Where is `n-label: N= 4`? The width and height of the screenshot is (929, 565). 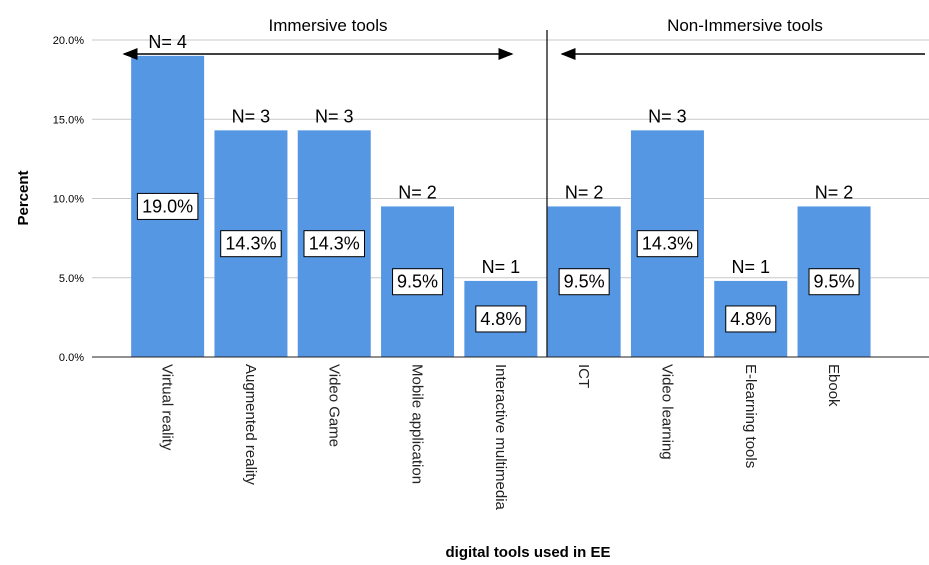
n-label: N= 4 is located at coordinates (167, 42).